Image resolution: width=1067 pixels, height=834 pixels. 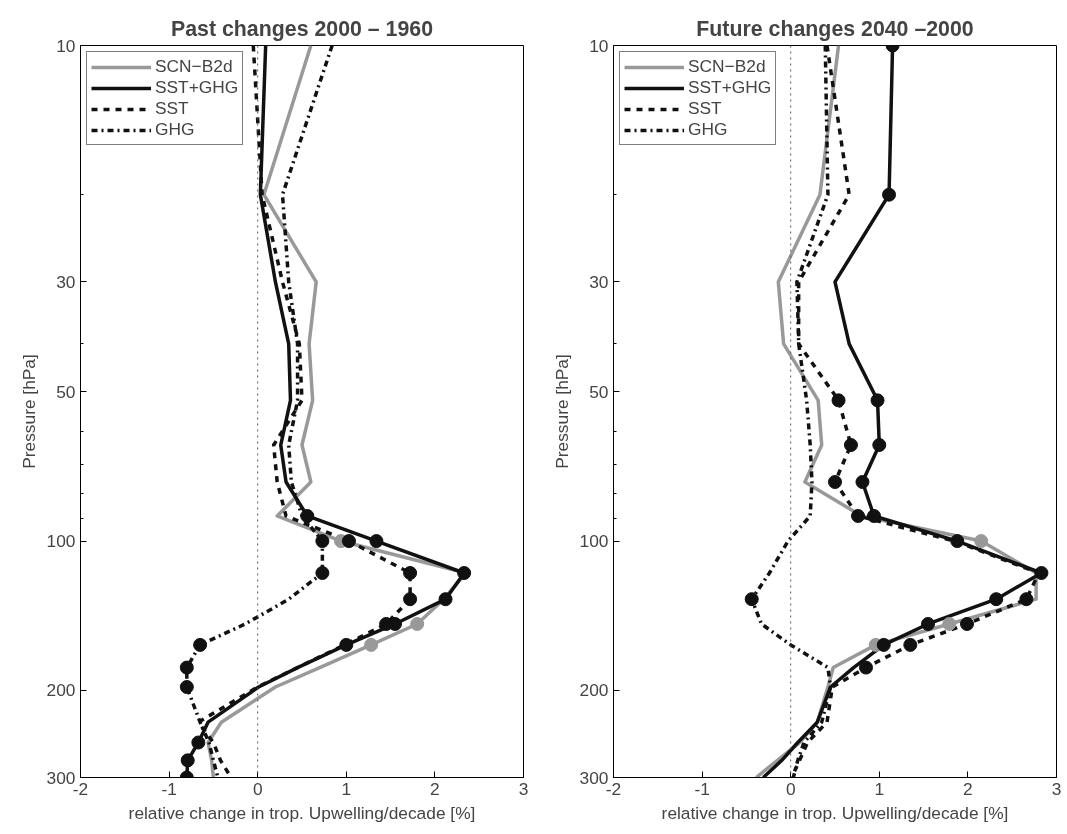 What do you see at coordinates (302, 28) in the screenshot?
I see `chart-title: Past changes 2000 – 1960` at bounding box center [302, 28].